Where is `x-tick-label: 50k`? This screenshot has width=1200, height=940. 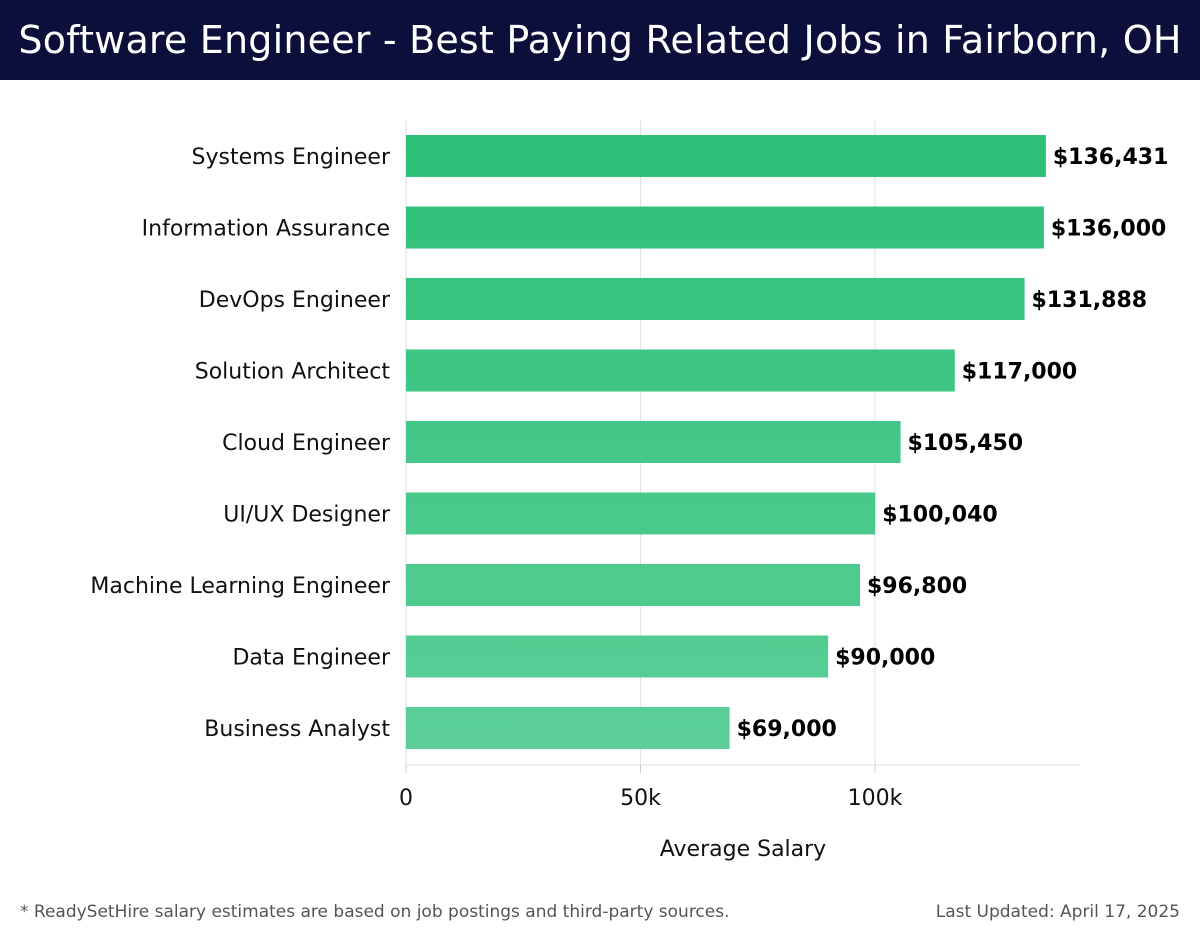 x-tick-label: 50k is located at coordinates (640, 798).